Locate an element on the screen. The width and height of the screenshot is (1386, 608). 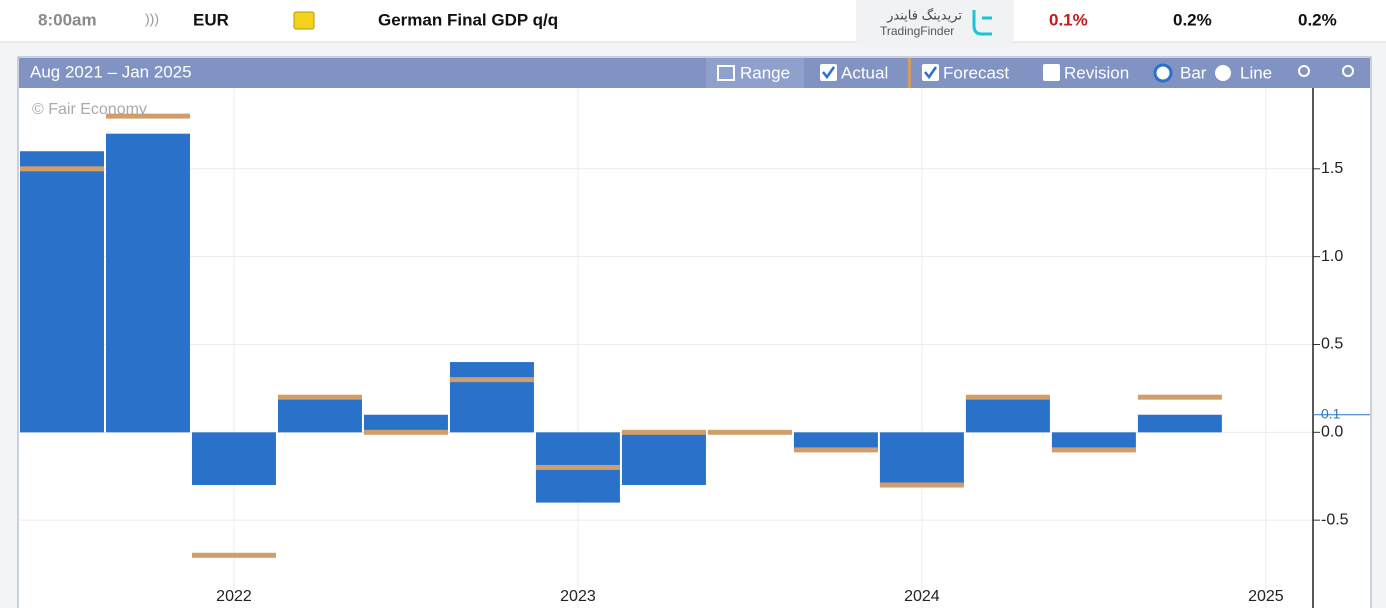
forecast-toggle: Forecast is located at coordinates (976, 72).